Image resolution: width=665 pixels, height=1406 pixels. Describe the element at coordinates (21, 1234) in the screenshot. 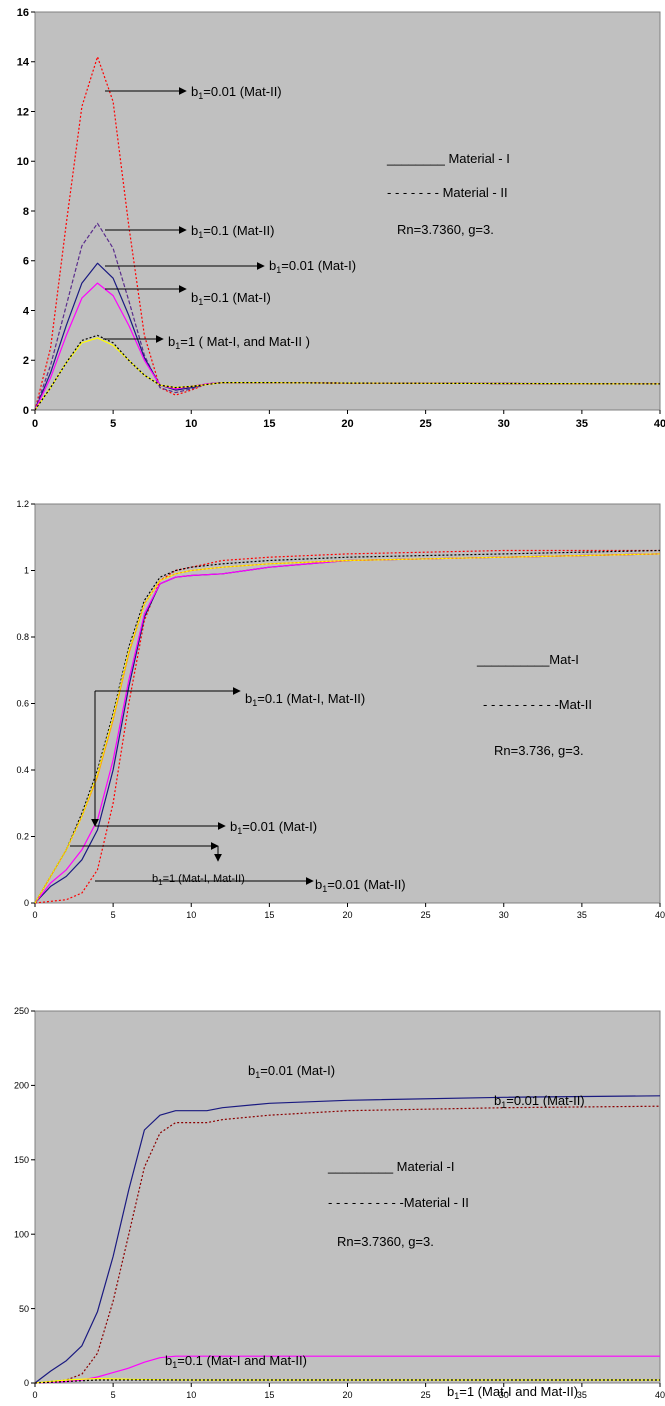

I see `y-tick-label: 100` at that location.